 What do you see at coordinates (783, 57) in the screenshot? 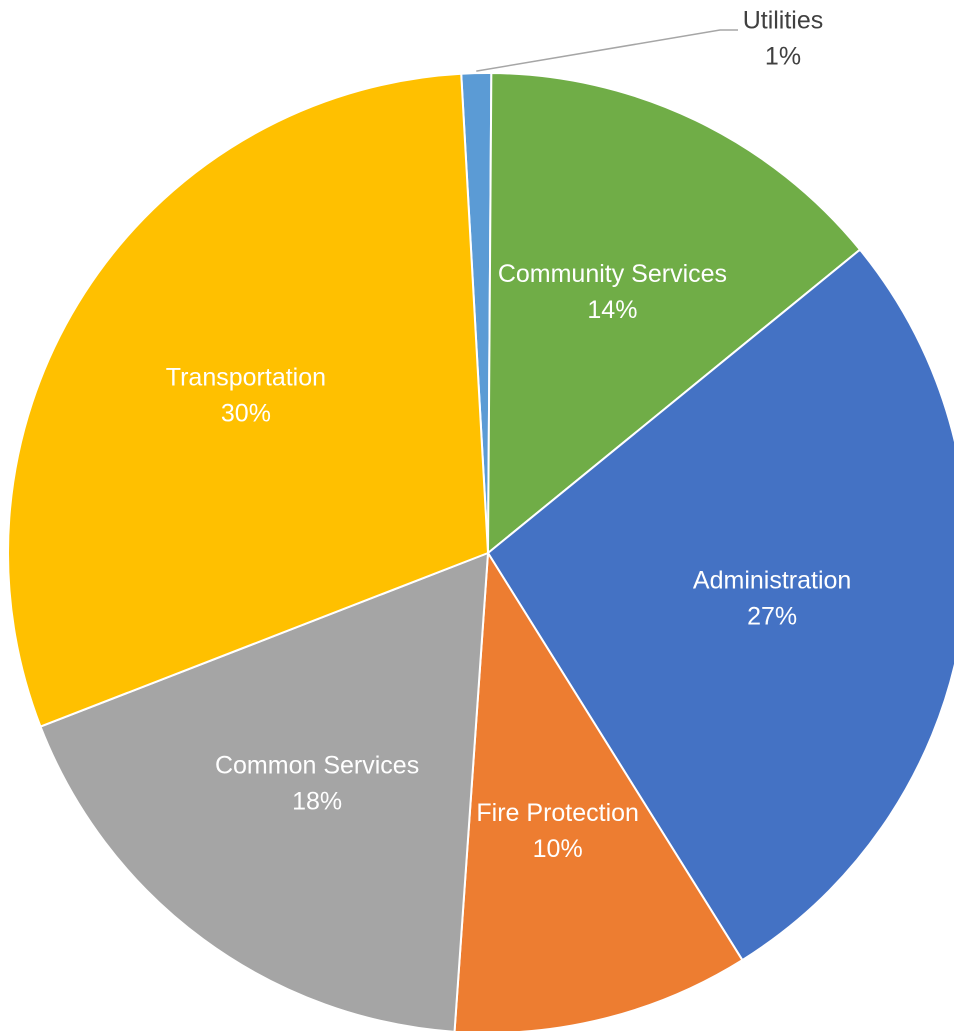
I see `value-label-utilities: 1%` at bounding box center [783, 57].